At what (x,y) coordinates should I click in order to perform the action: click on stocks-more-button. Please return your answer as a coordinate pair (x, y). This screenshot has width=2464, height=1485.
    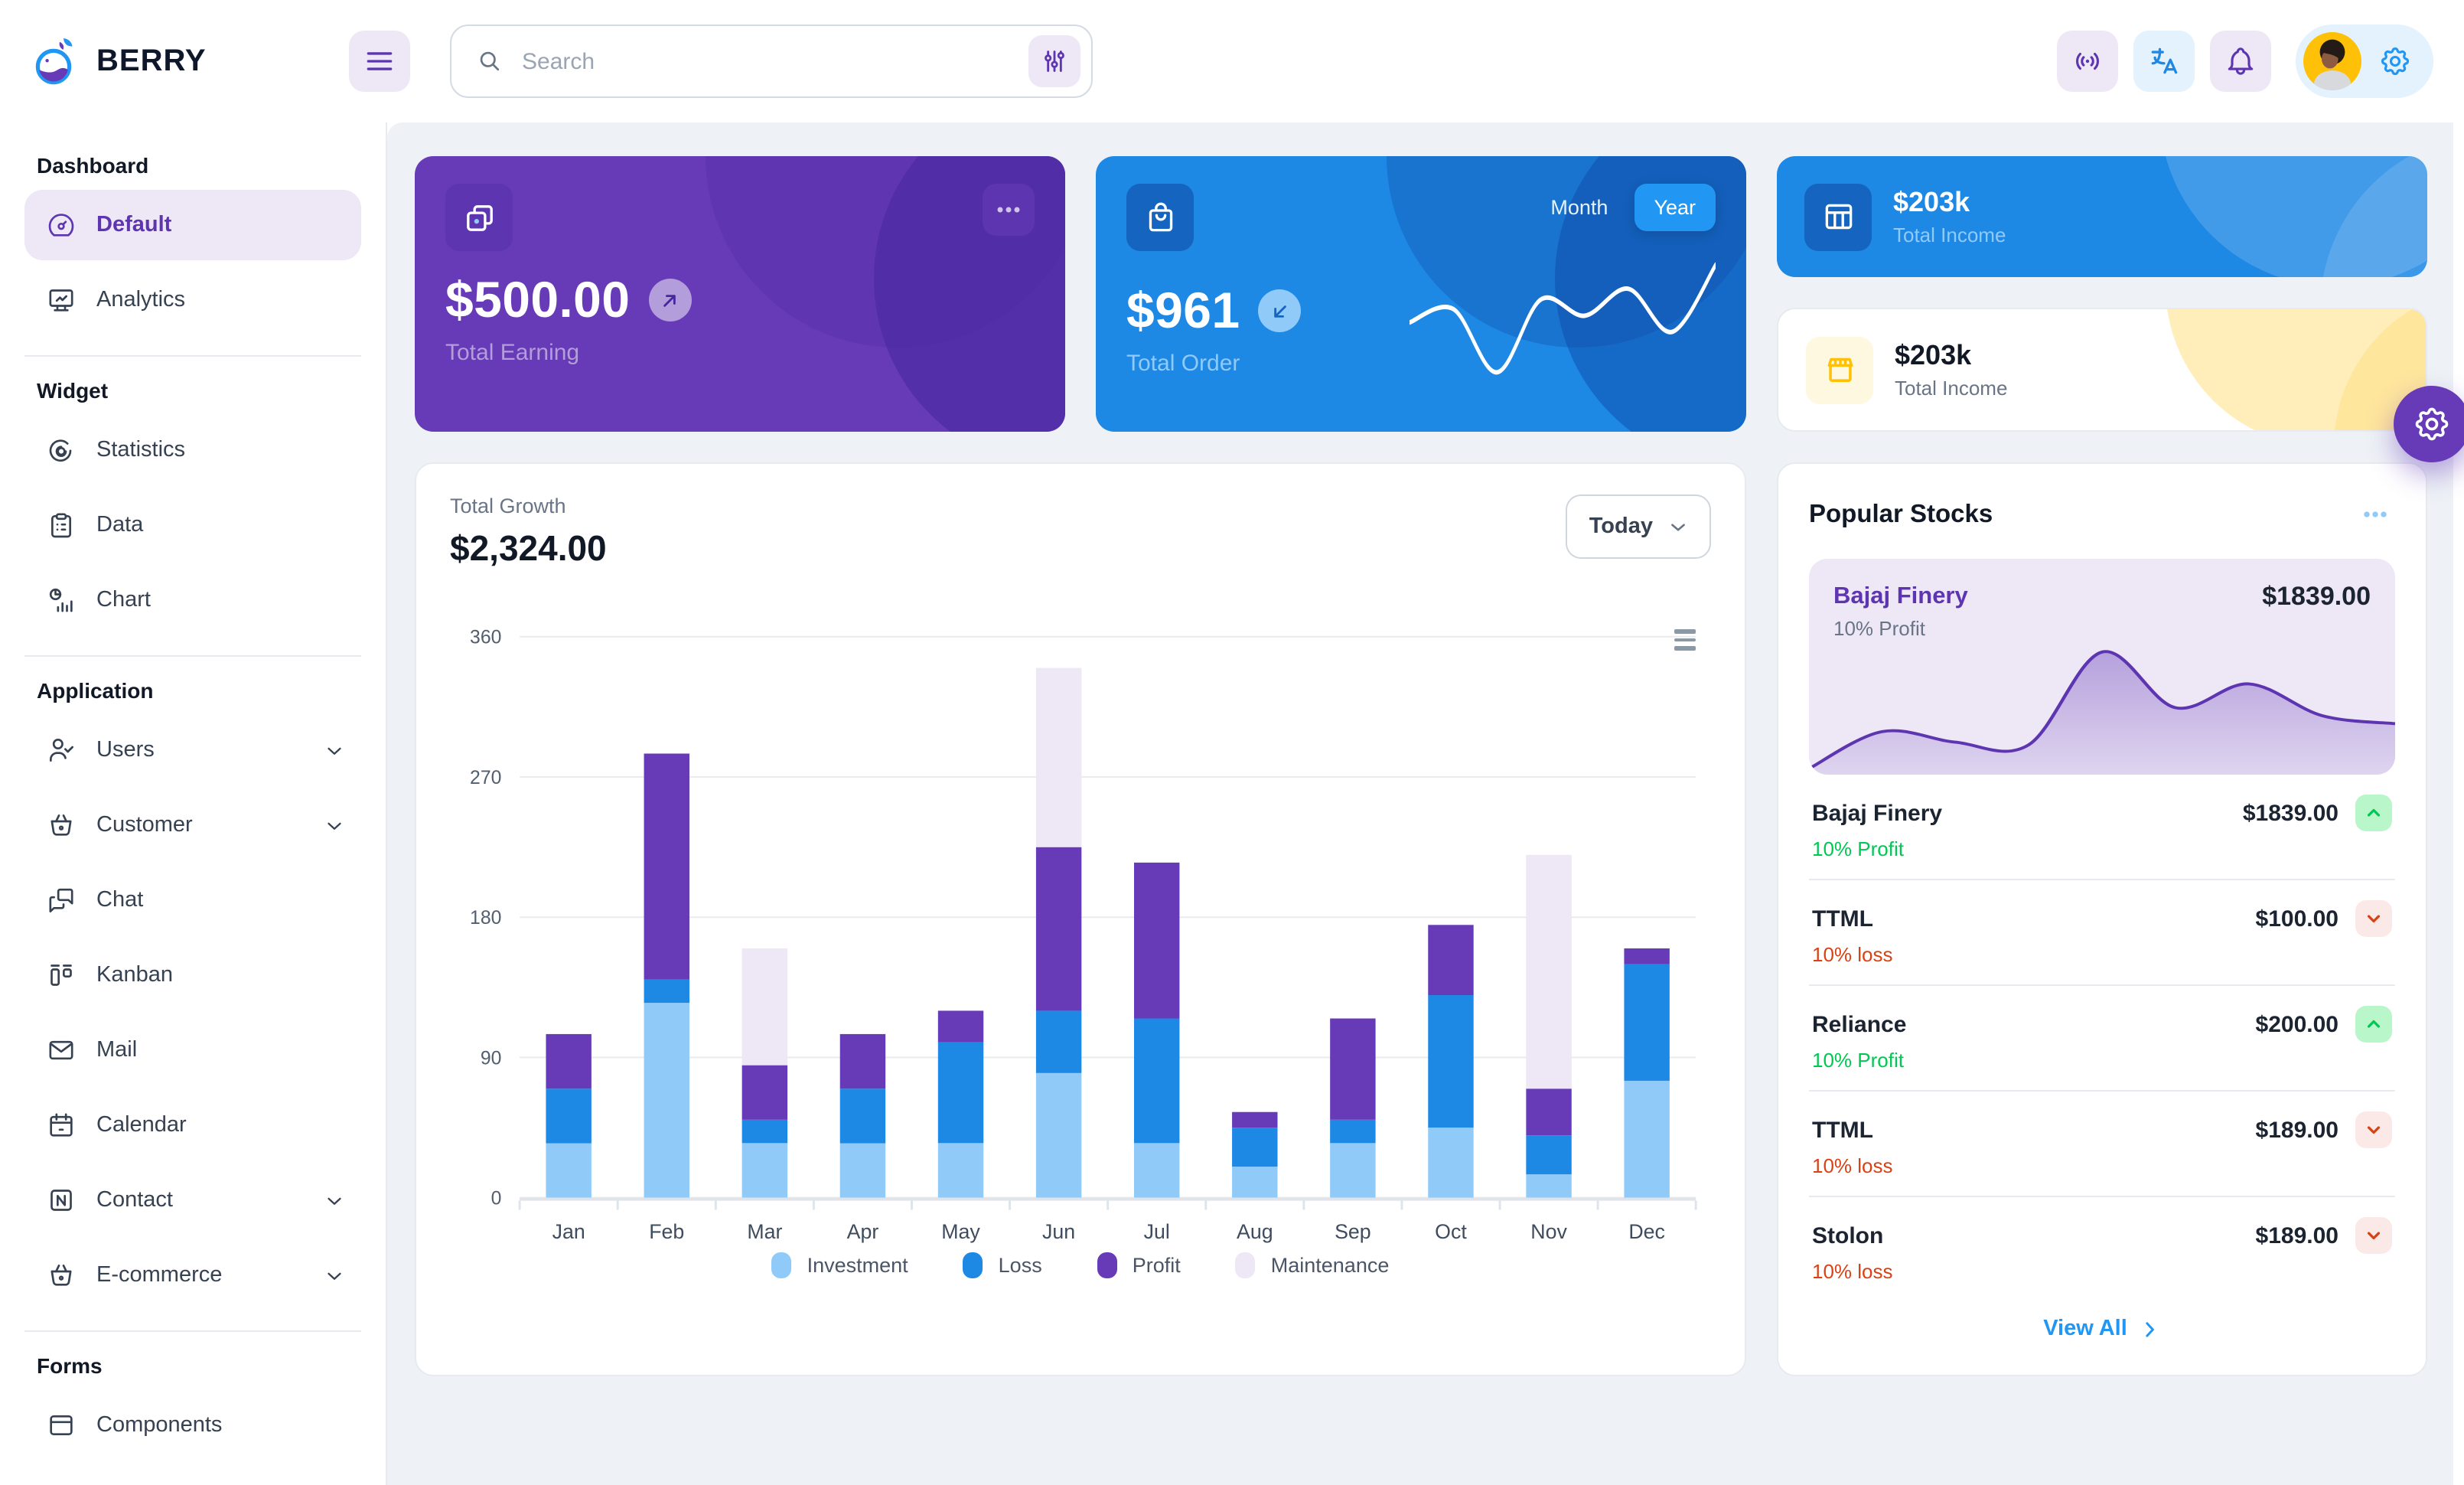
    Looking at the image, I should click on (2375, 514).